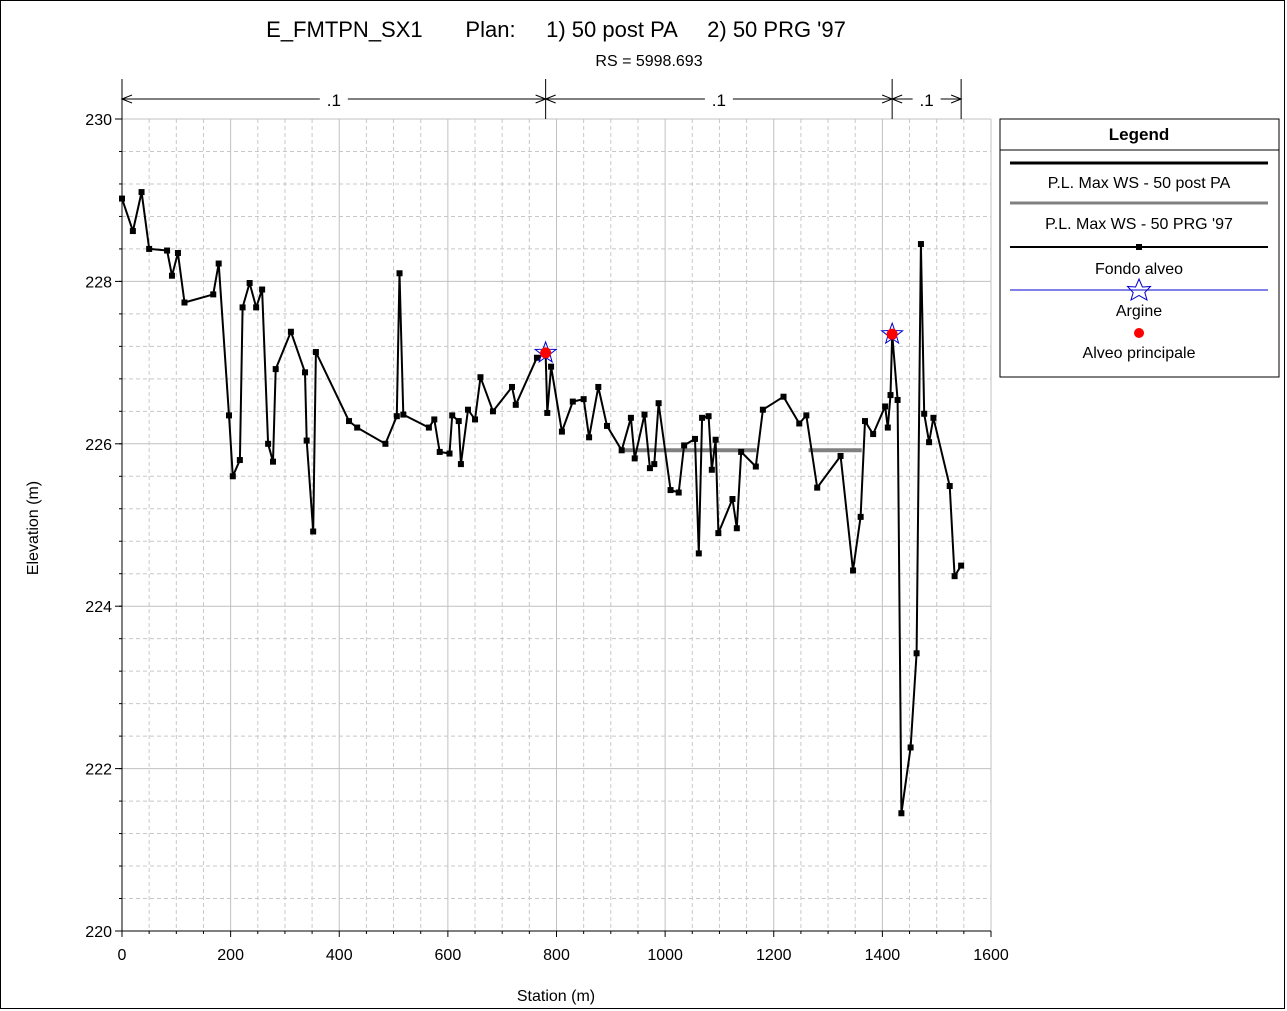  Describe the element at coordinates (774, 955) in the screenshot. I see `x-tick-label: 1200` at that location.